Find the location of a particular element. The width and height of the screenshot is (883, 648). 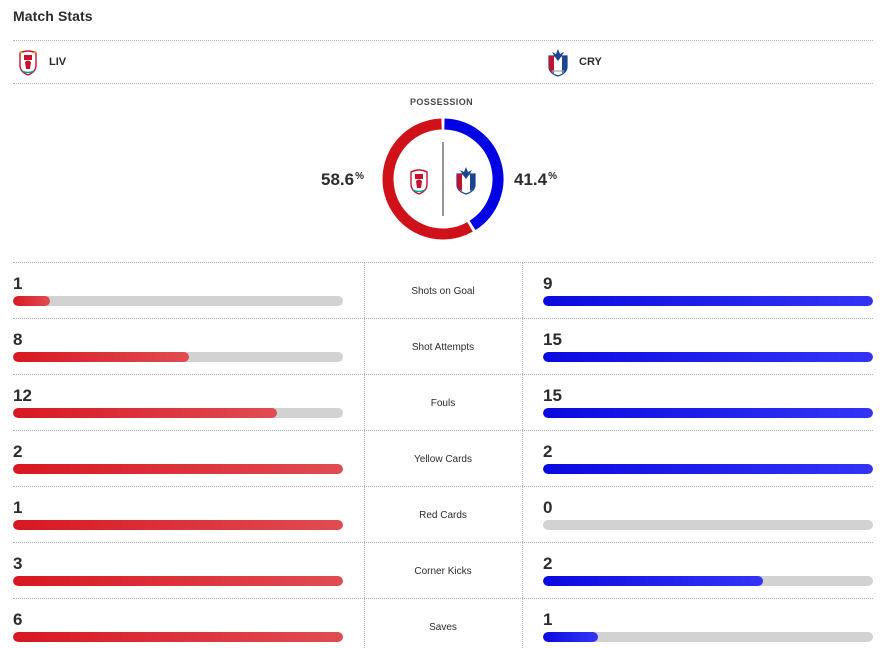

home-stat-value: 3 is located at coordinates (18, 563).